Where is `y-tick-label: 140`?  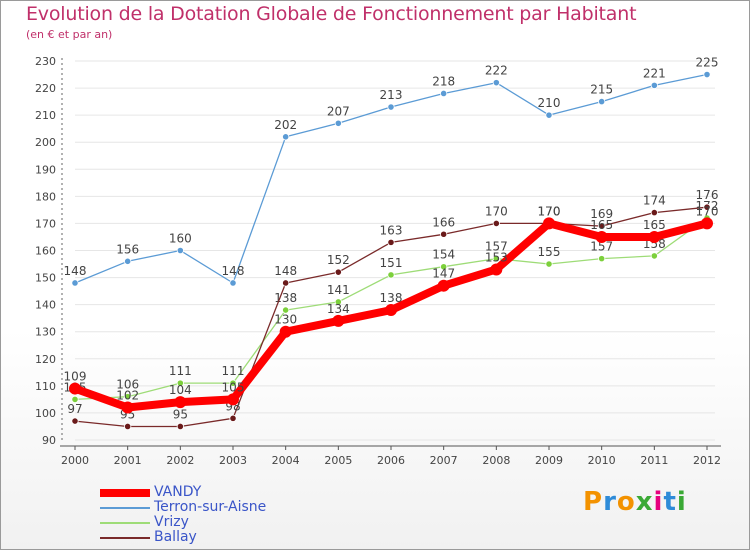
y-tick-label: 140 is located at coordinates (45, 305).